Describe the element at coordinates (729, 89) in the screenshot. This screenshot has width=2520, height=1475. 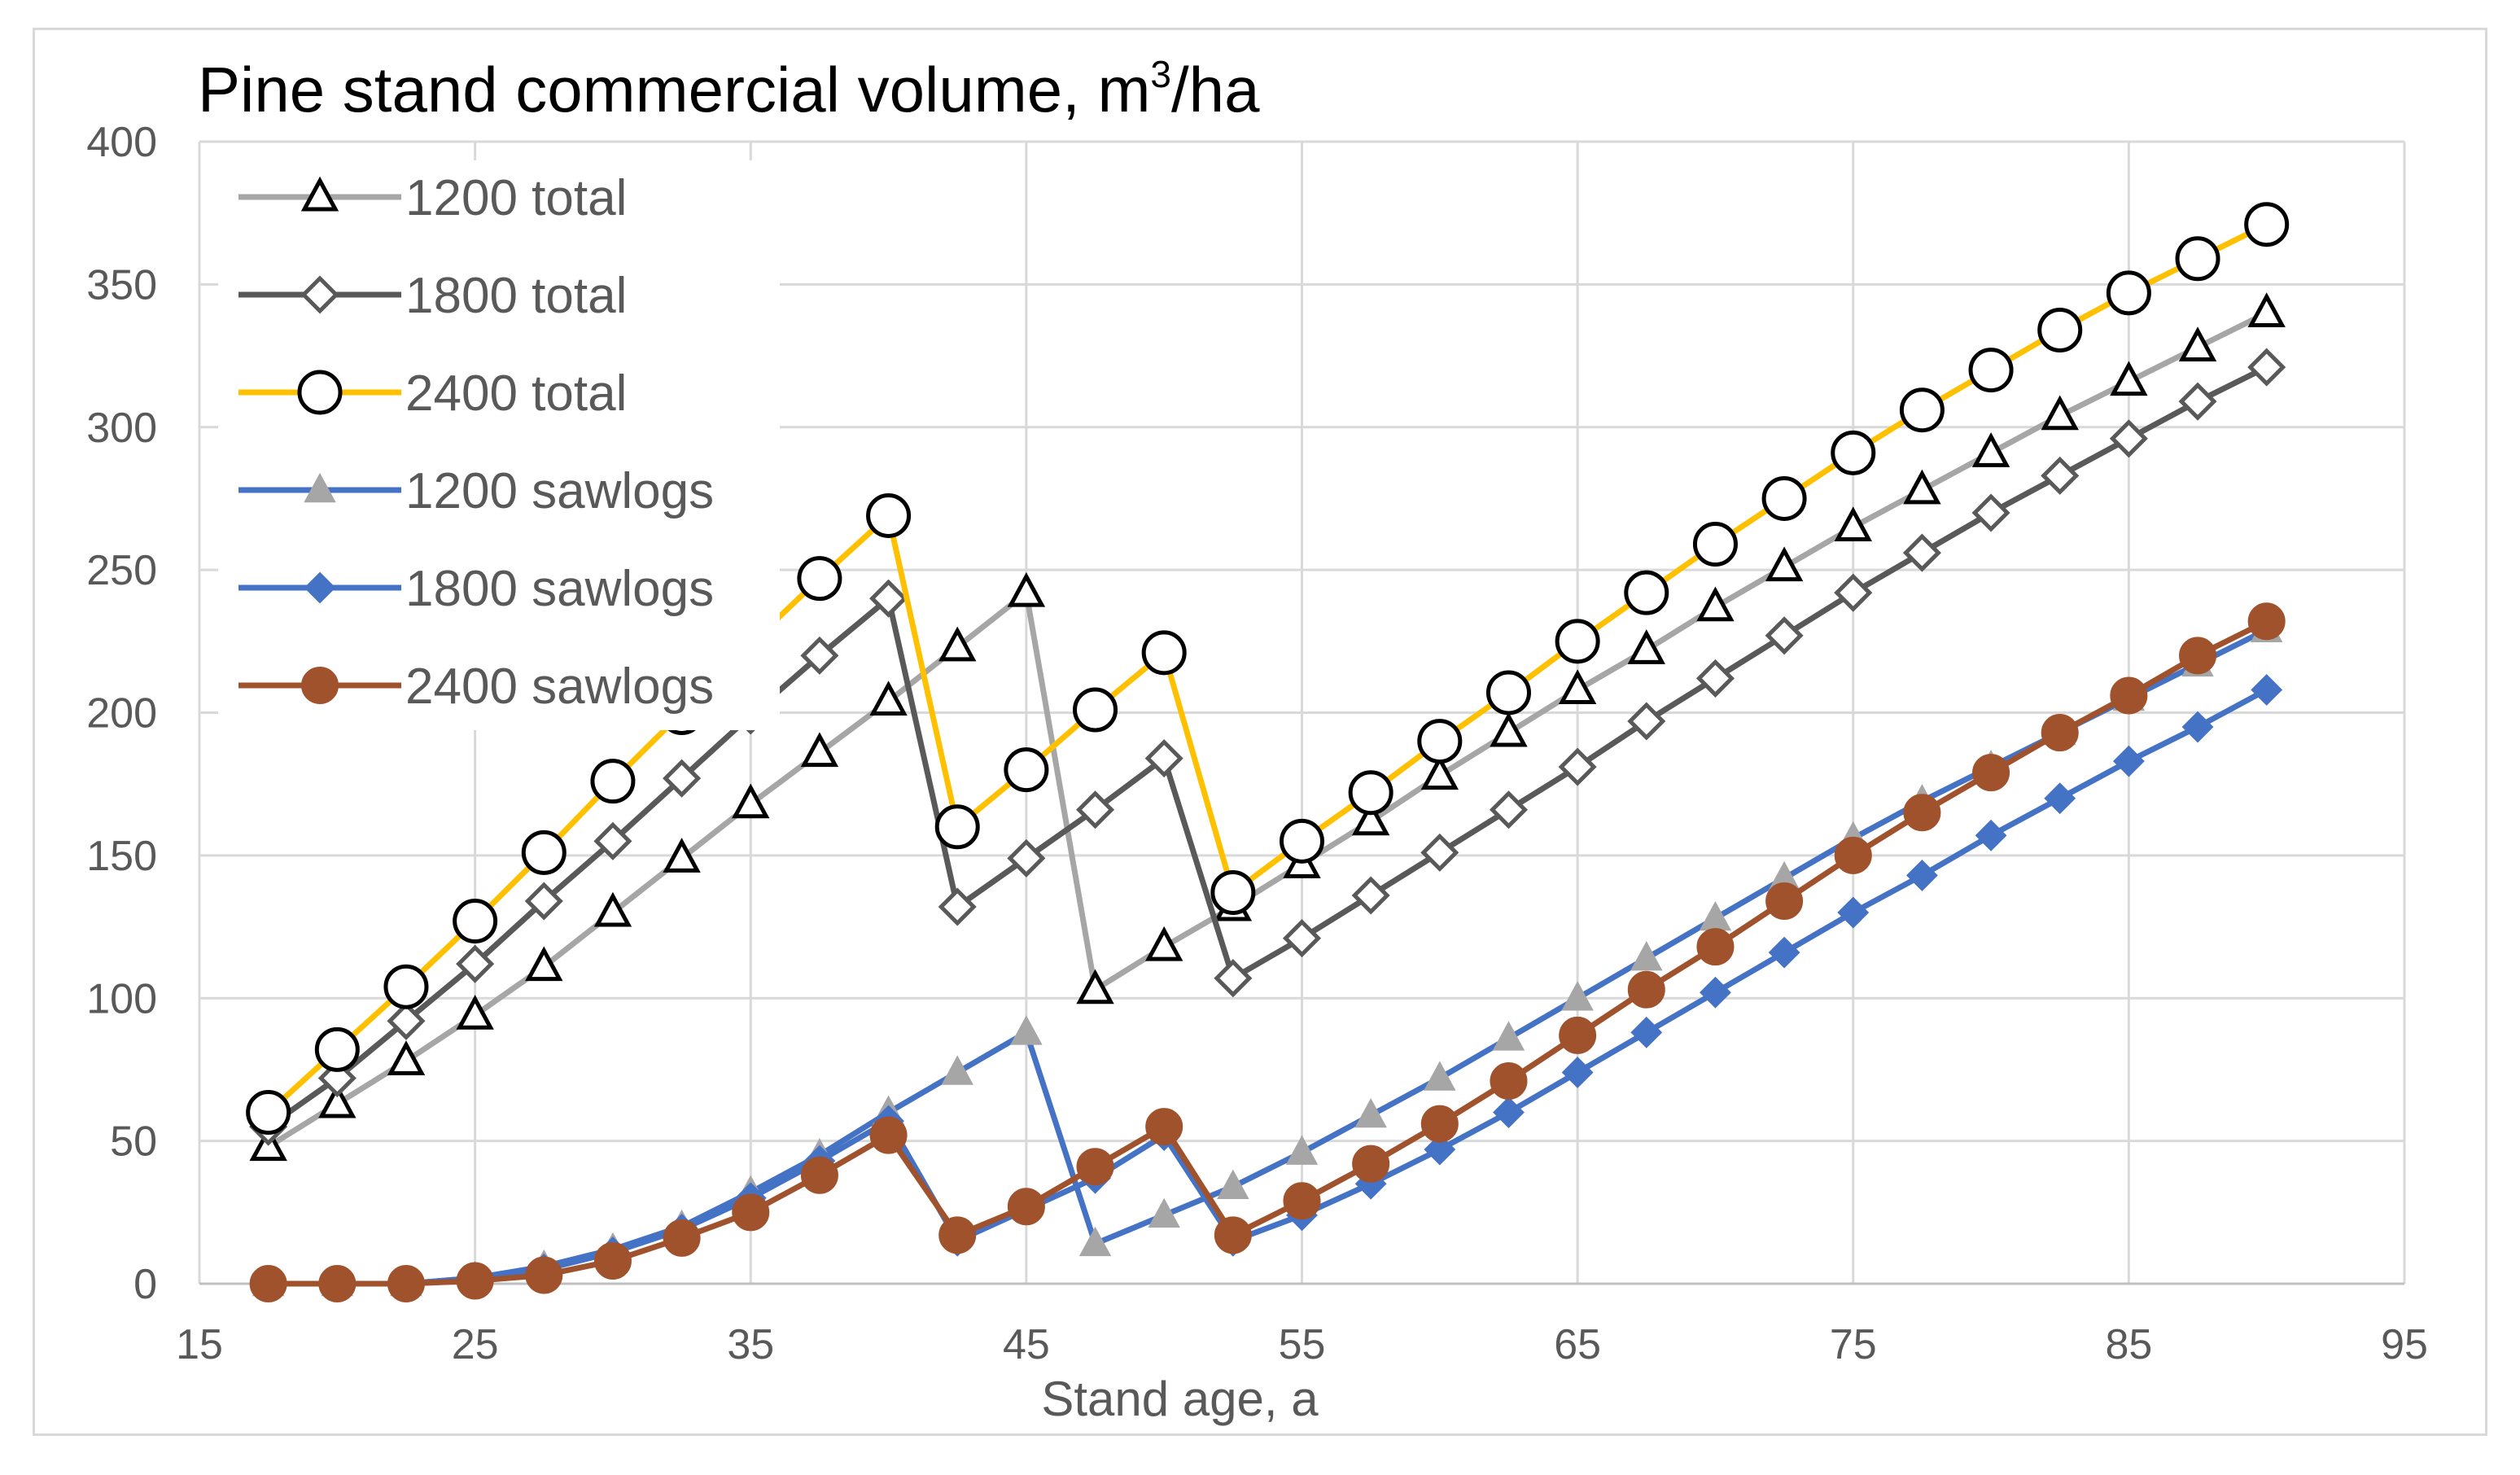
I see `chart-title: Pine stand commercial volume, m3/ha` at that location.